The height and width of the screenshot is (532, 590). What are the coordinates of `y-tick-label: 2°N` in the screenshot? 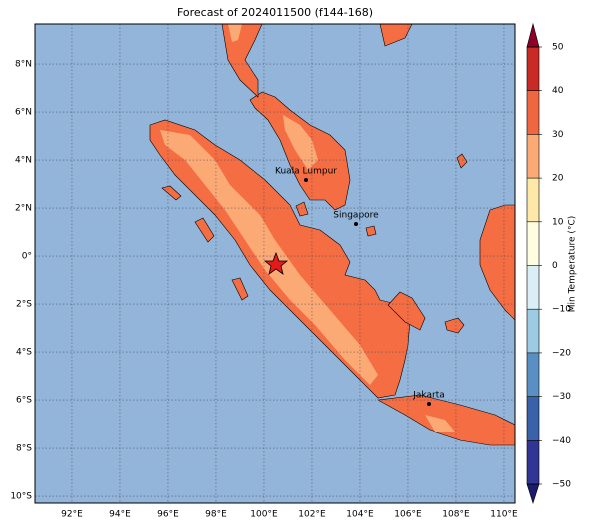 It's located at (23, 209).